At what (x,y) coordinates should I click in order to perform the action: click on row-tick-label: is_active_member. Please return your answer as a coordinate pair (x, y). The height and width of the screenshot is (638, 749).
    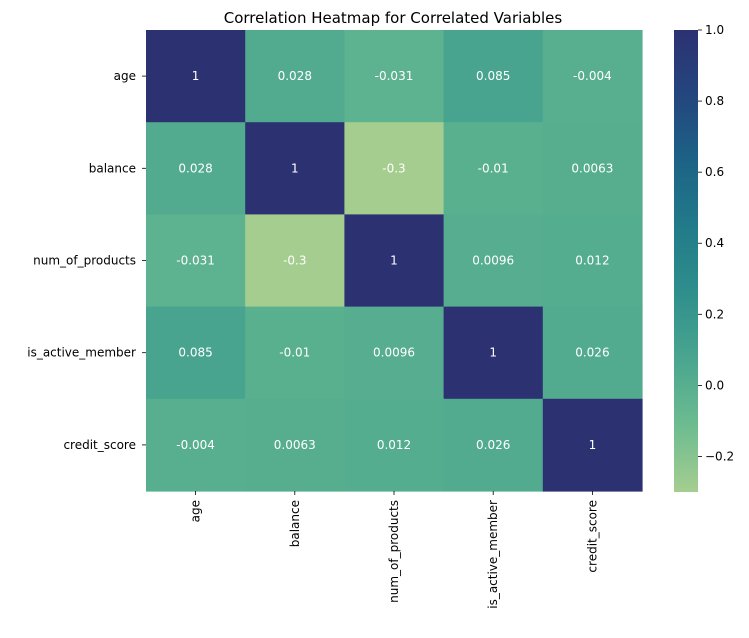
    Looking at the image, I should click on (81, 353).